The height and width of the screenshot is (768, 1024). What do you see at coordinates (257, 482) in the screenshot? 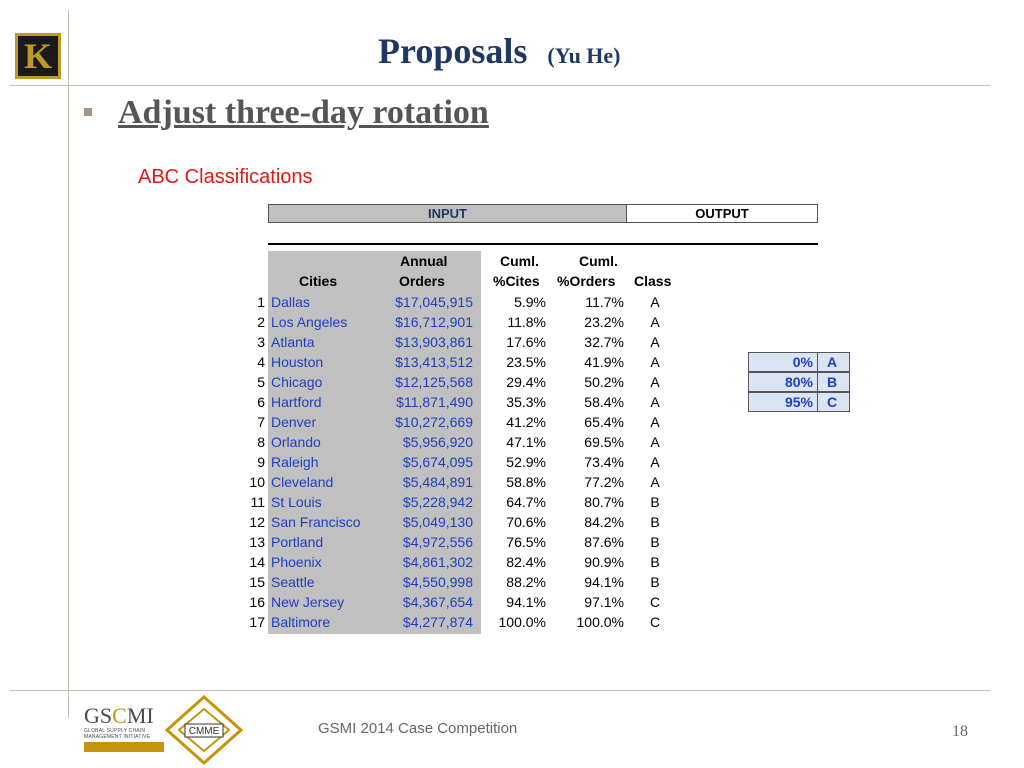
I see `row-index: 10` at bounding box center [257, 482].